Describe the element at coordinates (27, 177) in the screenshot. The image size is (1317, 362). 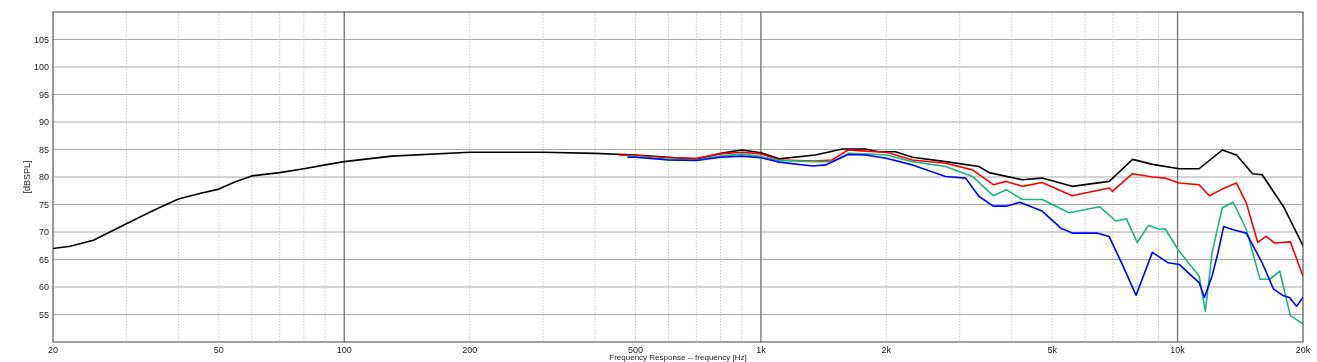
I see `y-axis-title: [dBSPL]` at that location.